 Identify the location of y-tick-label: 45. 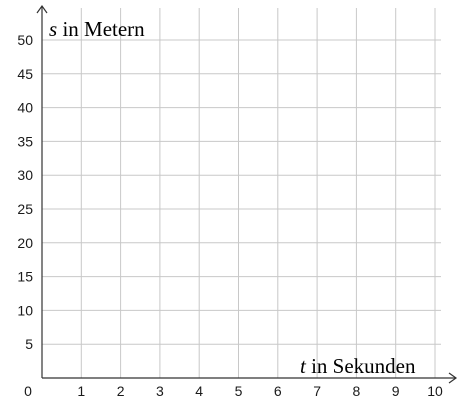
(25, 74).